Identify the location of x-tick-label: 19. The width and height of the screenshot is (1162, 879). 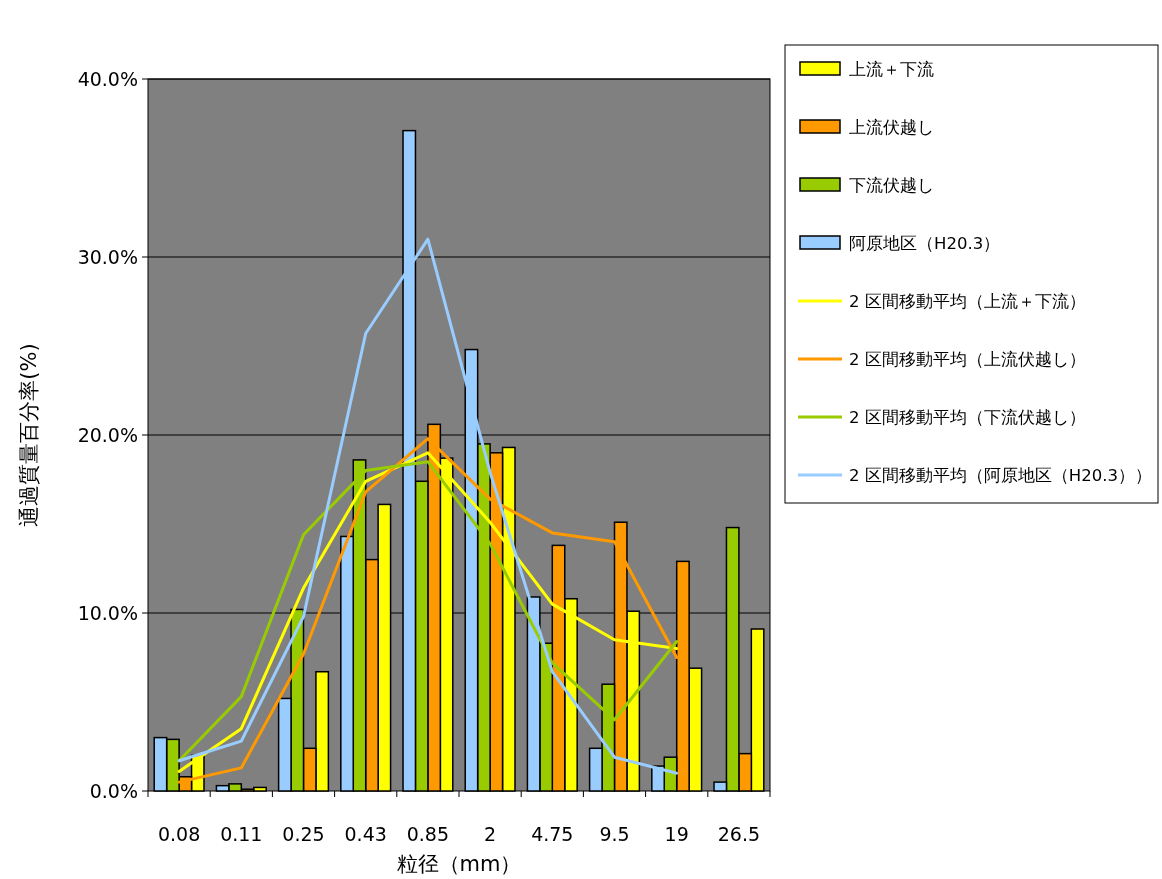
(676, 834).